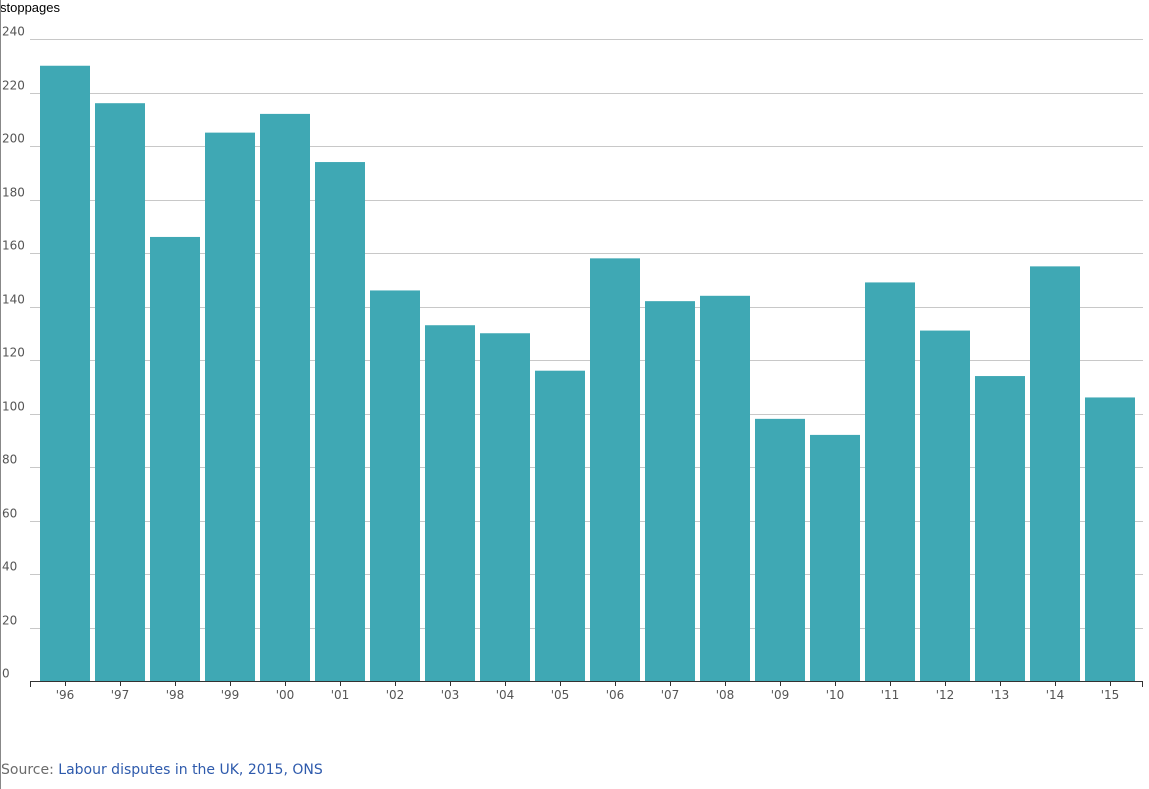  What do you see at coordinates (890, 695) in the screenshot?
I see `x-tick-label: '11` at bounding box center [890, 695].